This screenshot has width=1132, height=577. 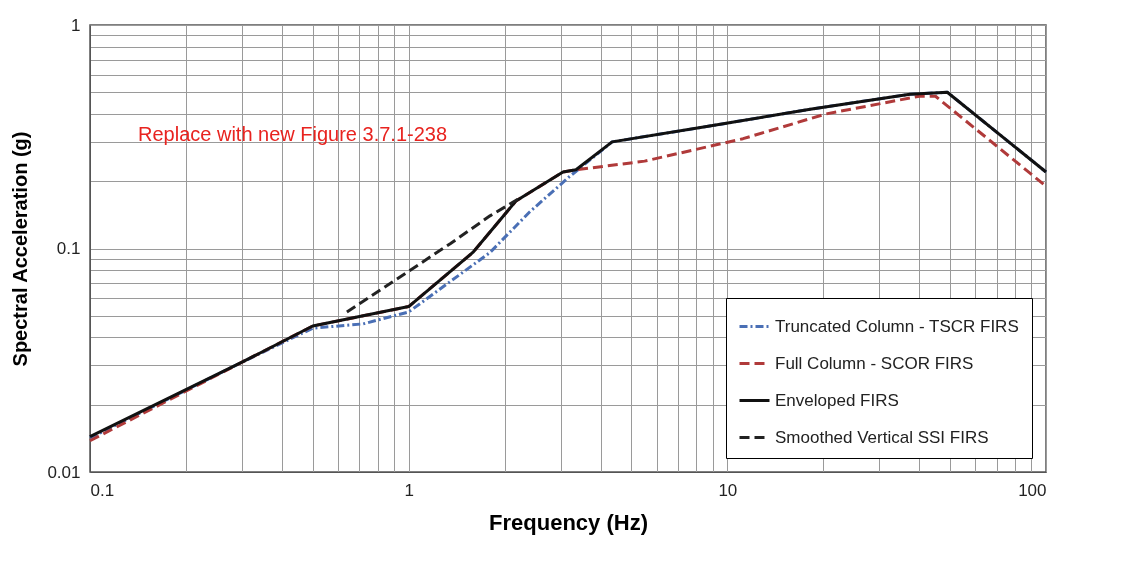 What do you see at coordinates (728, 490) in the screenshot?
I see `x-tick-label: 10` at bounding box center [728, 490].